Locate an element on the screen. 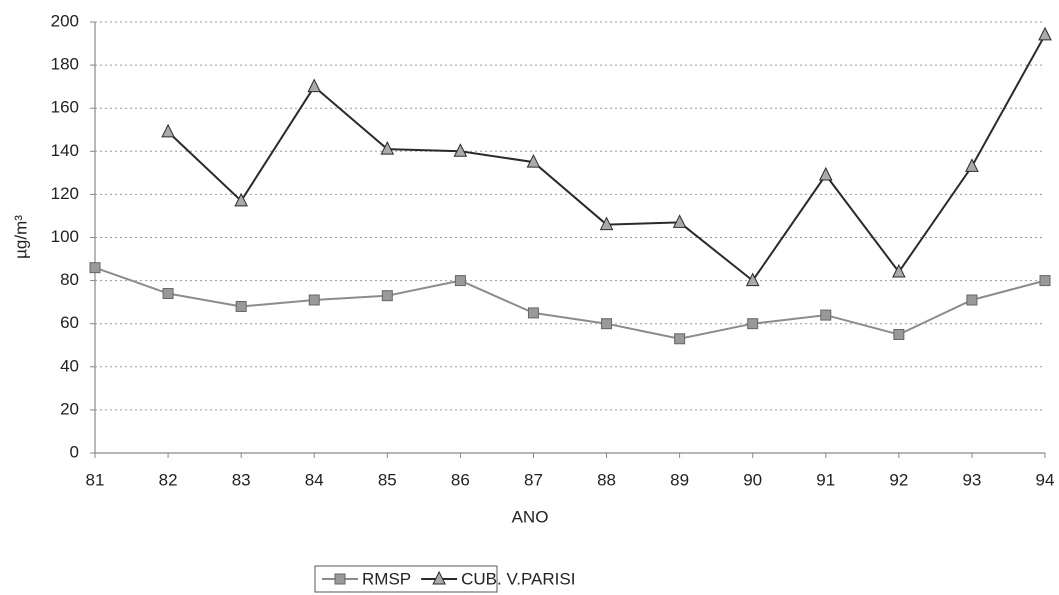 This screenshot has width=1059, height=595. x-tick-label: 88 is located at coordinates (606, 479).